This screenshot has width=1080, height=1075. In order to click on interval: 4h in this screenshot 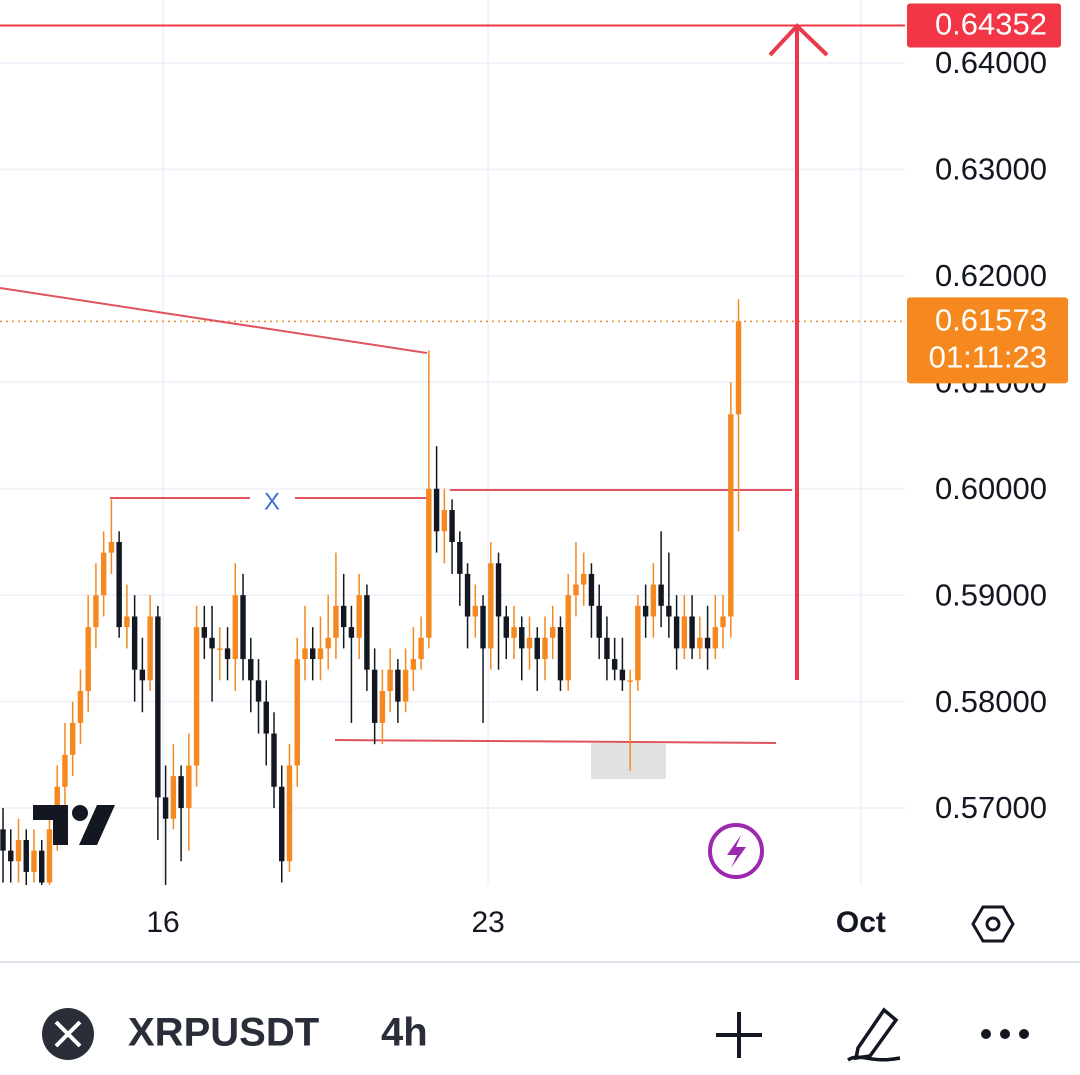, I will do `click(404, 1033)`.